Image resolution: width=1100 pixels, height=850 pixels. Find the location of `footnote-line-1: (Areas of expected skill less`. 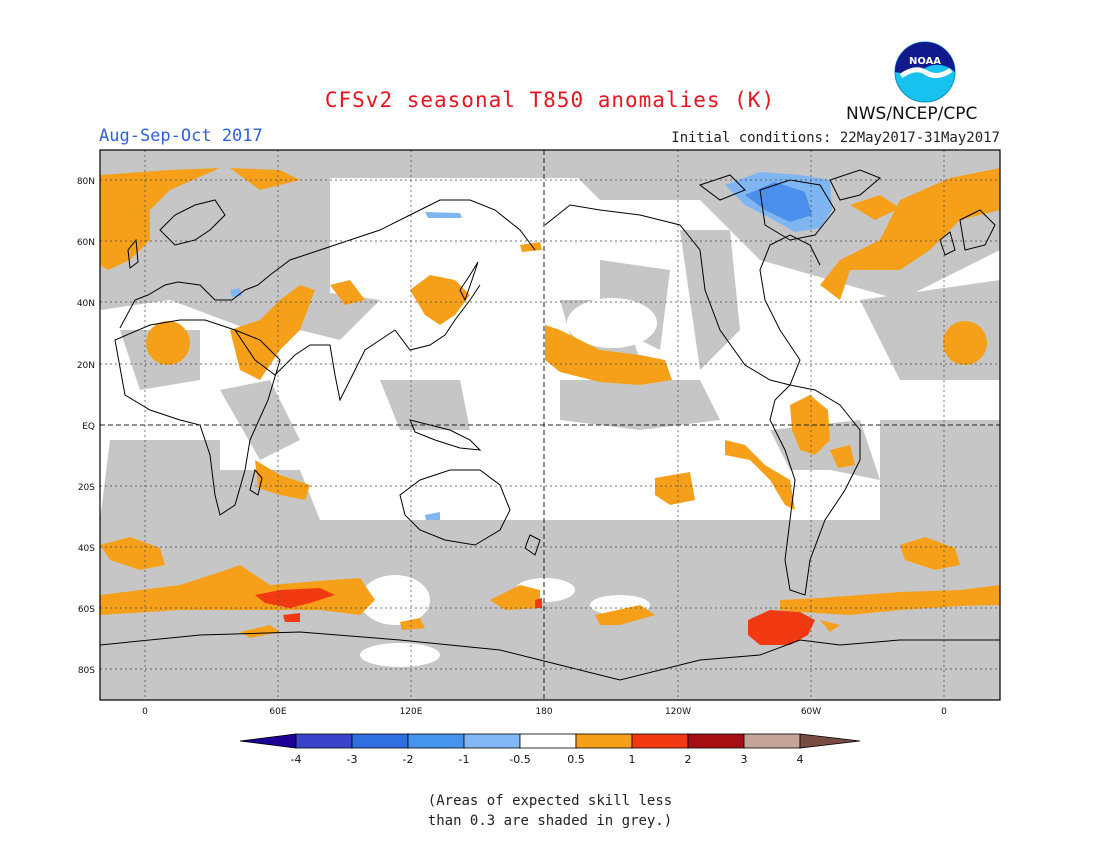

footnote-line-1: (Areas of expected skill less is located at coordinates (550, 801).